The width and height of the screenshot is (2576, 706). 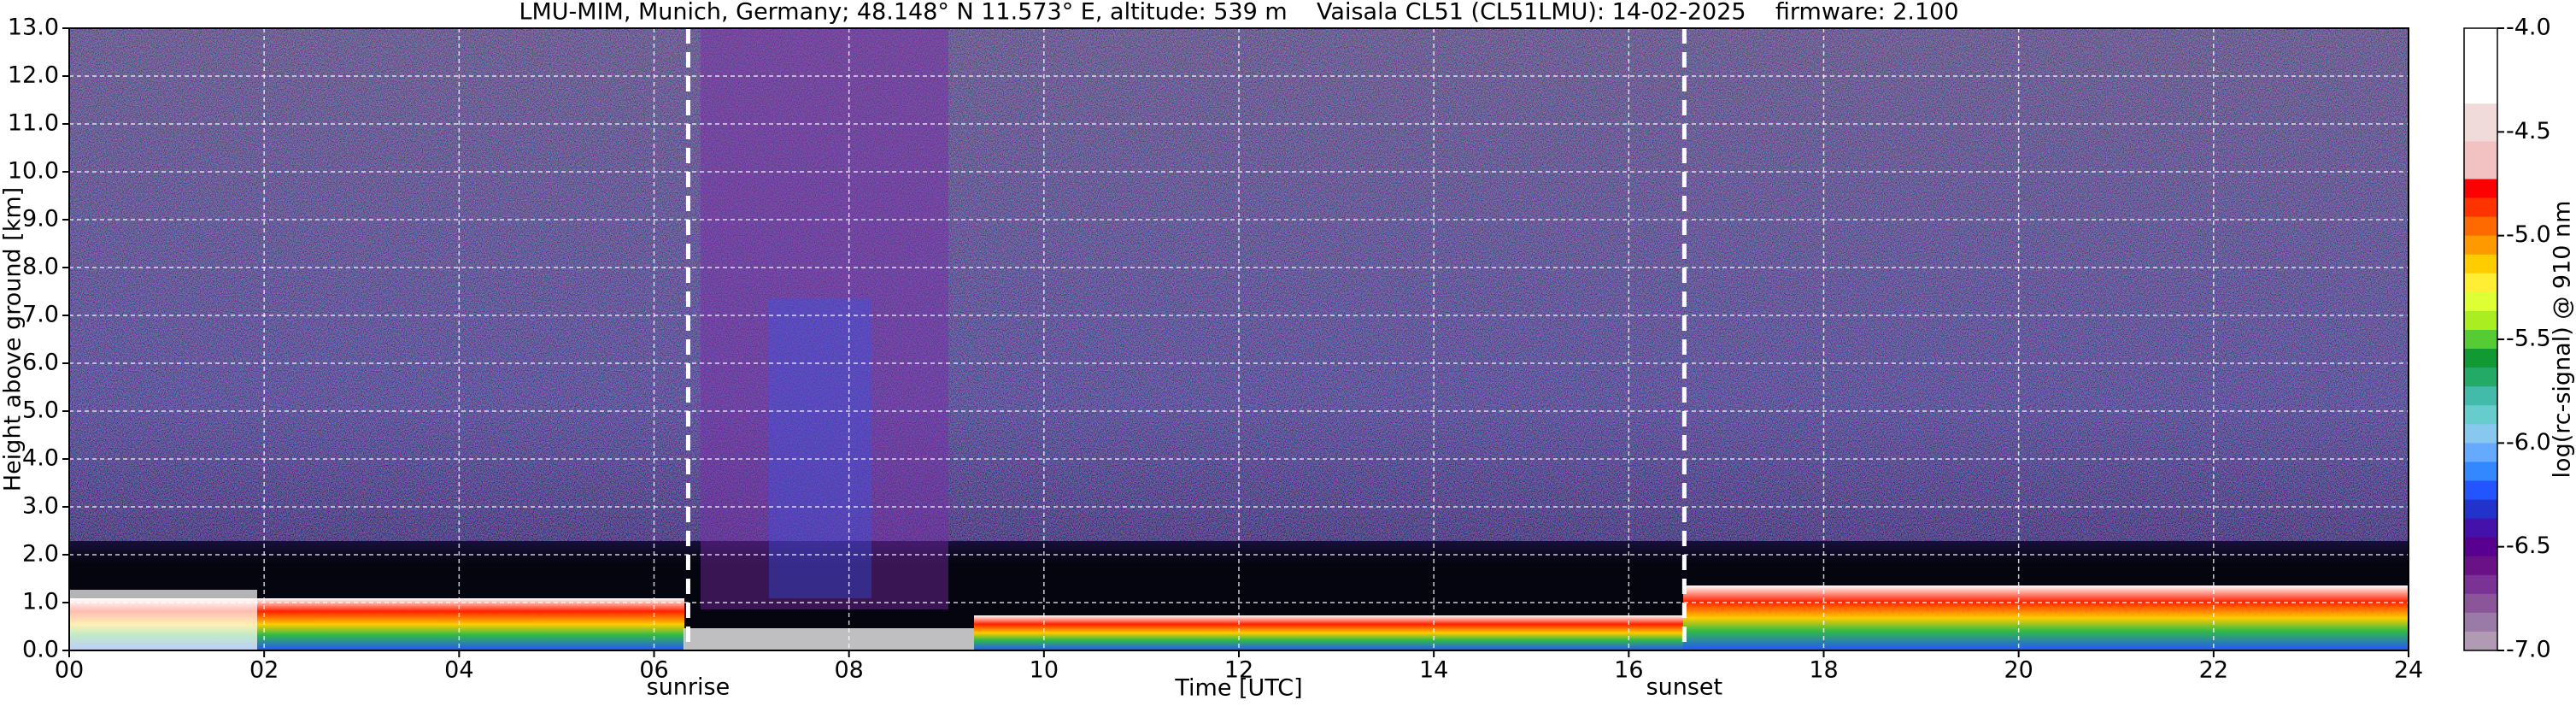 What do you see at coordinates (40, 458) in the screenshot?
I see `y-tick-label: 4.0` at bounding box center [40, 458].